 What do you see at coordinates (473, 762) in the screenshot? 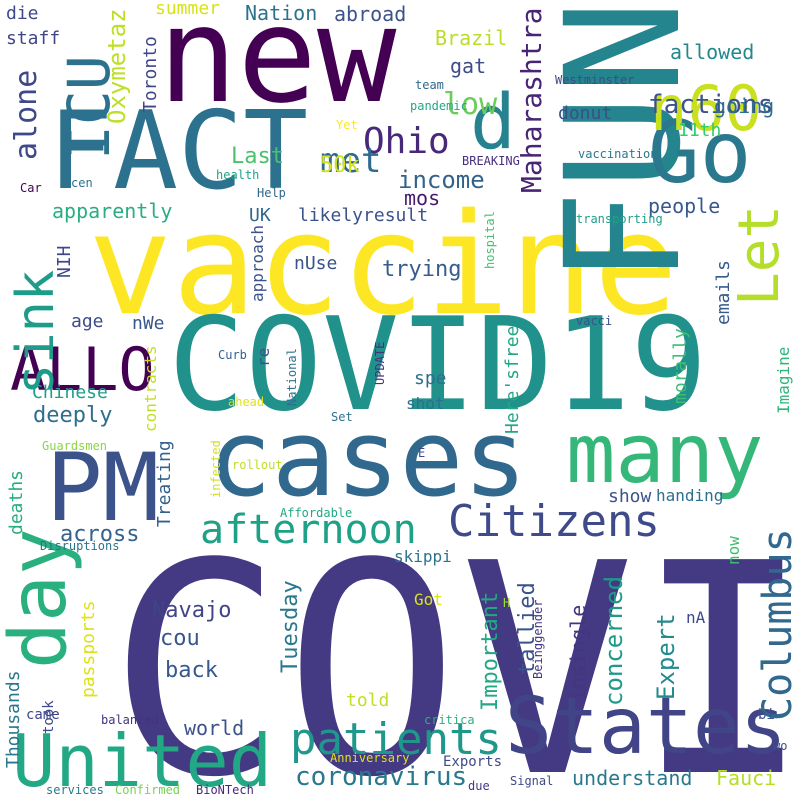
I see `word-exports: Exports` at bounding box center [473, 762].